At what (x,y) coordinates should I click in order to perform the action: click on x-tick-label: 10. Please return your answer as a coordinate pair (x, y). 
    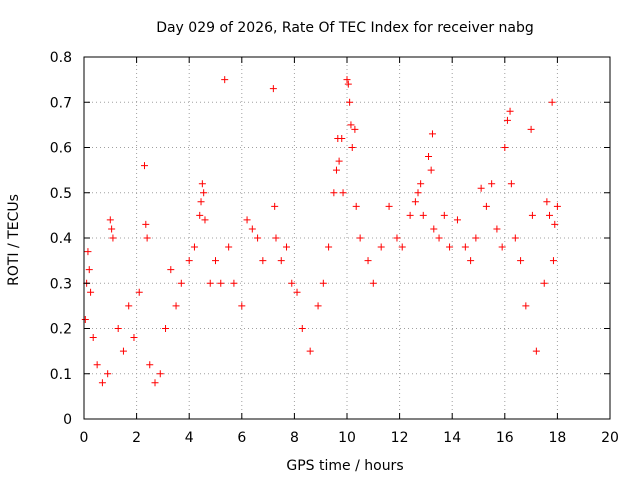
    Looking at the image, I should click on (347, 438).